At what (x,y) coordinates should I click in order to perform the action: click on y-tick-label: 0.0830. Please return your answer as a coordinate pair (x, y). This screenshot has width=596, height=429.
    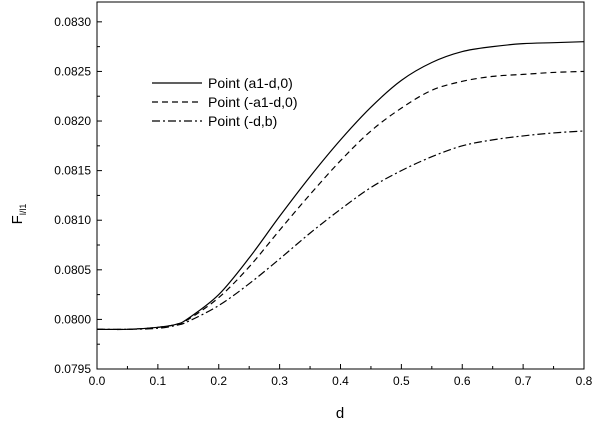
    Looking at the image, I should click on (72, 22).